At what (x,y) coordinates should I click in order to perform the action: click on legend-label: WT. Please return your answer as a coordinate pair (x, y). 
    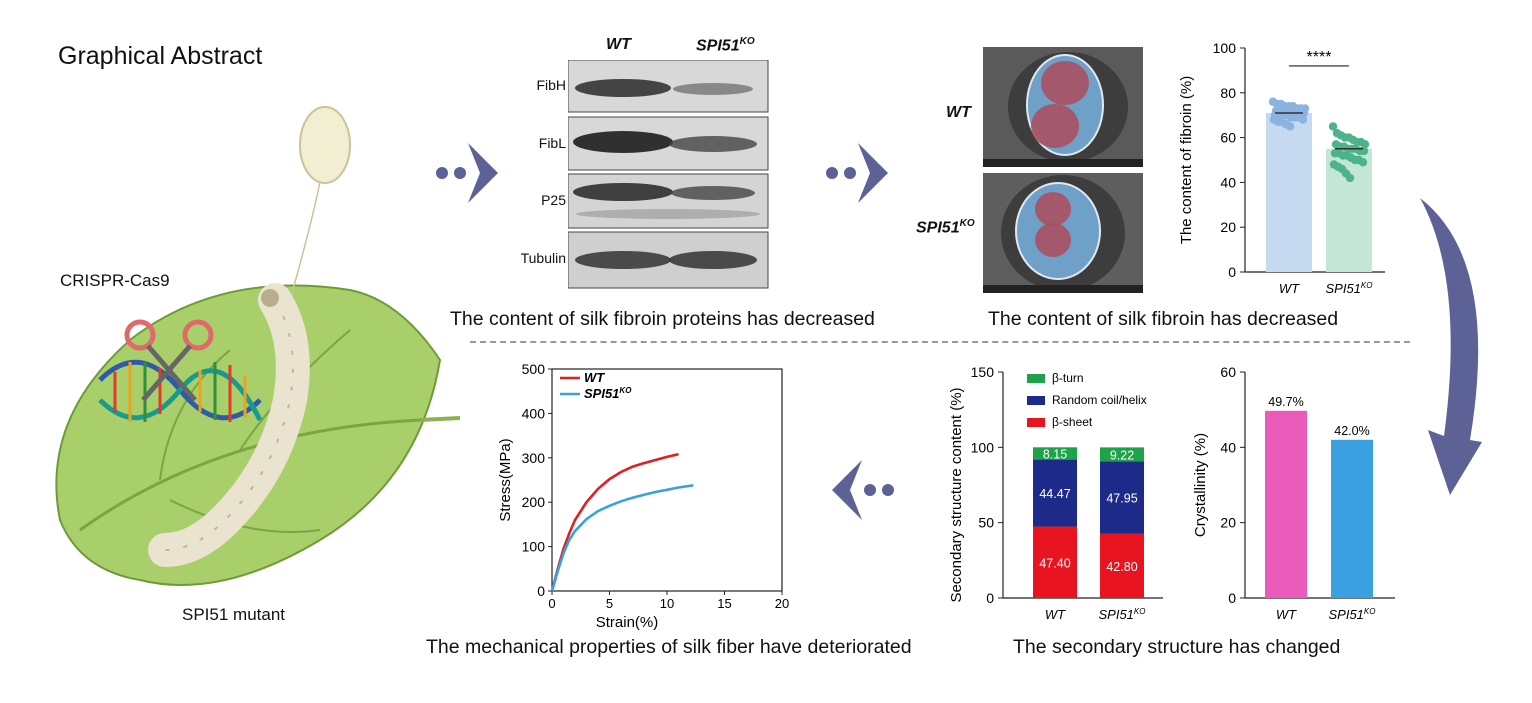
    Looking at the image, I should click on (594, 377).